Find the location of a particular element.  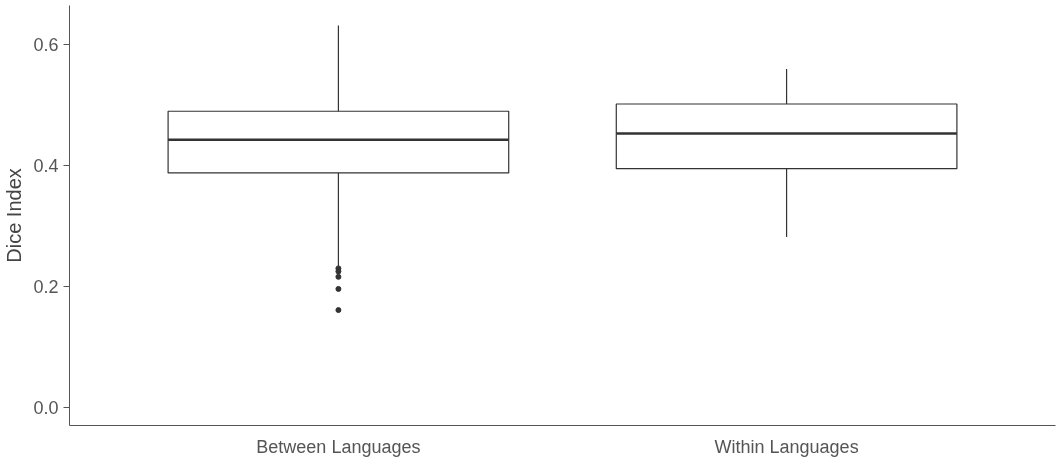

y-tick-label: 0.2 is located at coordinates (46, 287).